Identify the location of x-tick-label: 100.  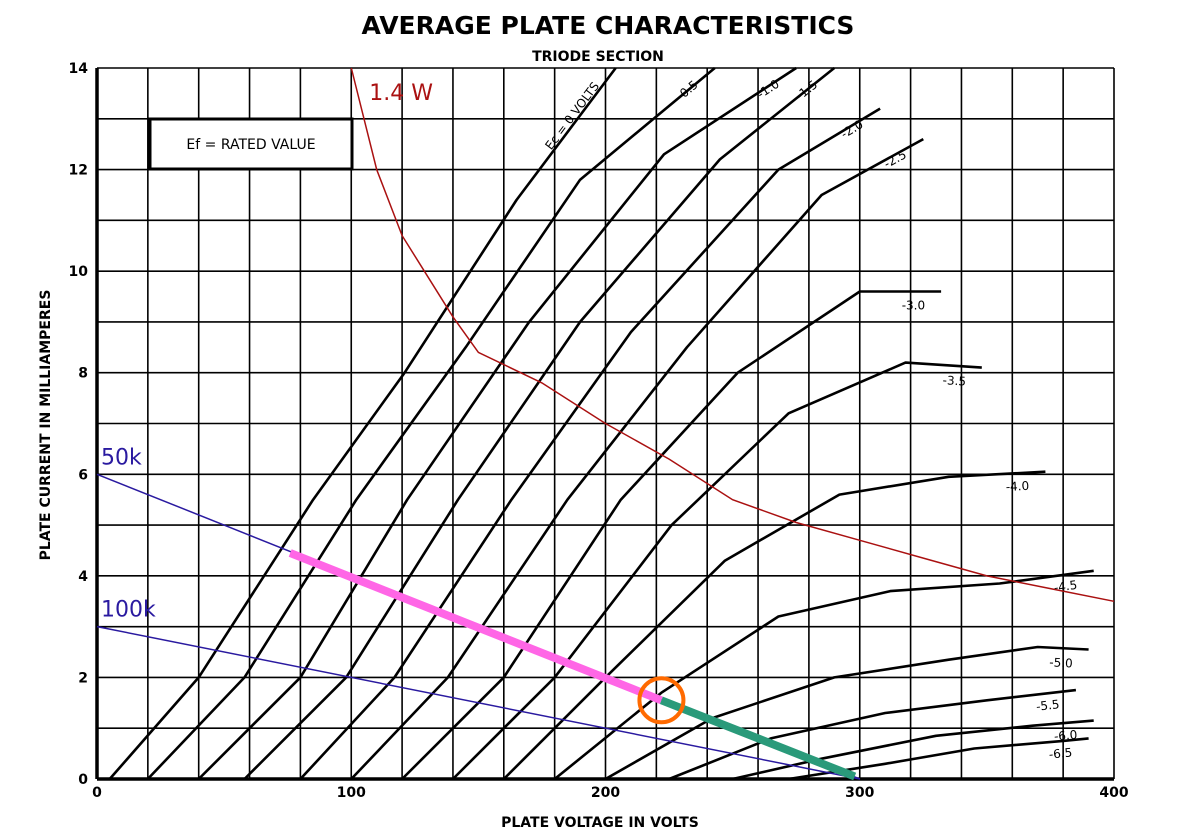
(351, 793).